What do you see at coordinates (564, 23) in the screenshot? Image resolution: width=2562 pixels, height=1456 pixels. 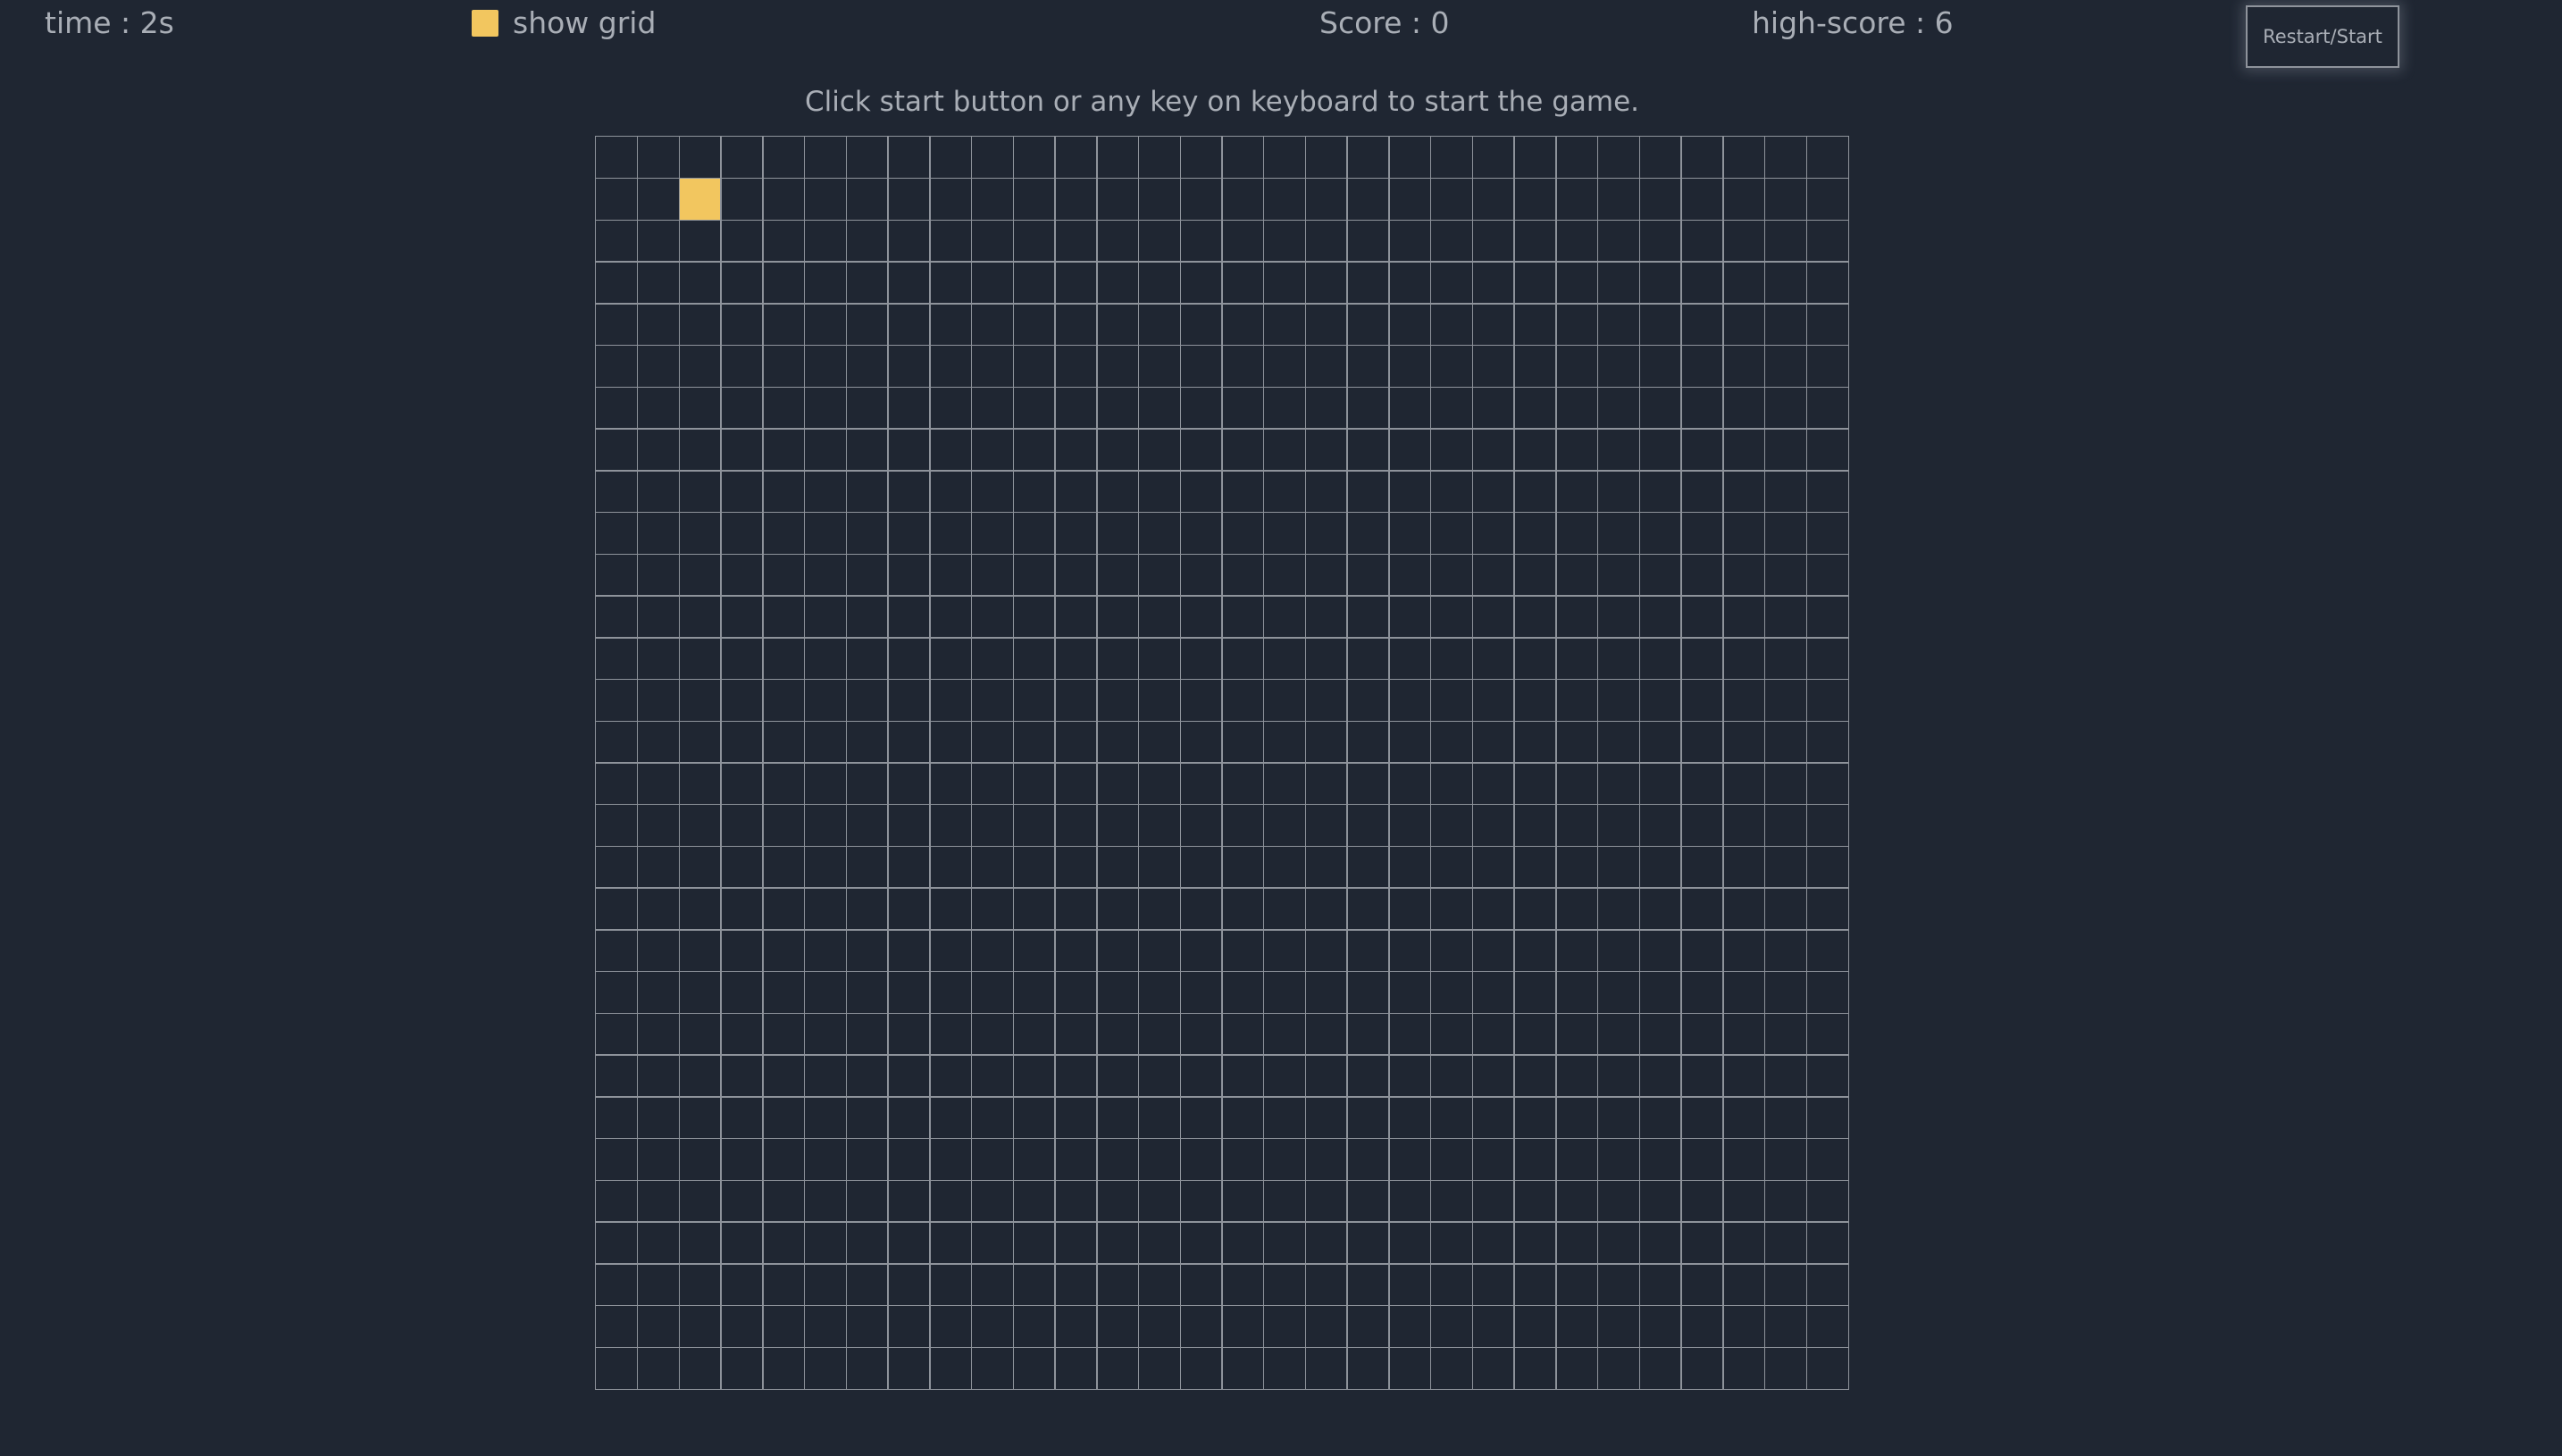 I see `show-grid-toggle: show grid` at bounding box center [564, 23].